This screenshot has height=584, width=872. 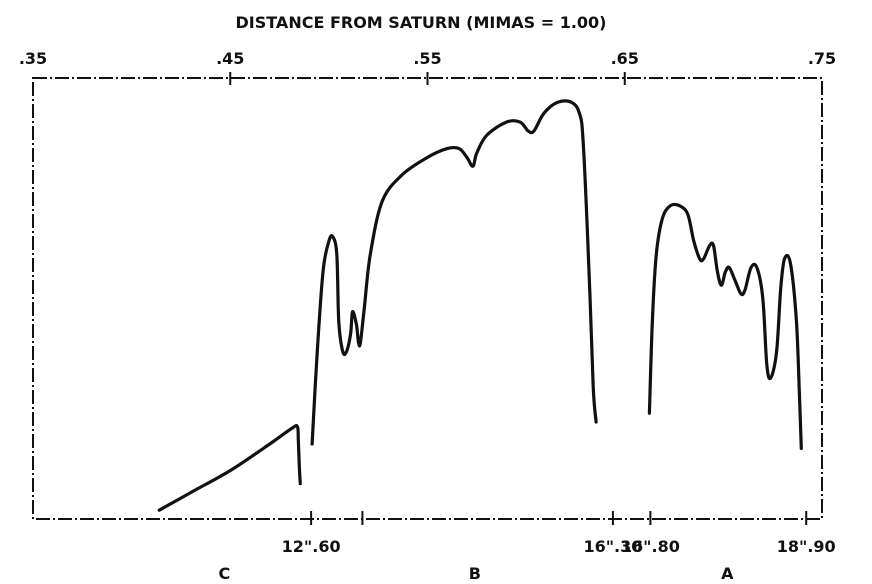 I want to click on top-axis-tick-label: .45, so click(x=230, y=58).